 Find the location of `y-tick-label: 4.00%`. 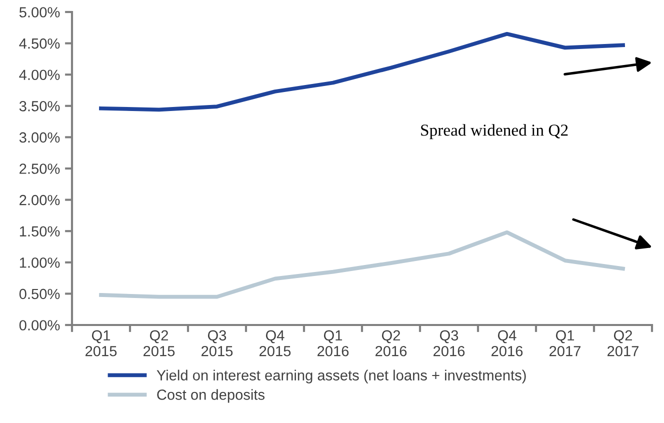

y-tick-label: 4.00% is located at coordinates (39, 75).